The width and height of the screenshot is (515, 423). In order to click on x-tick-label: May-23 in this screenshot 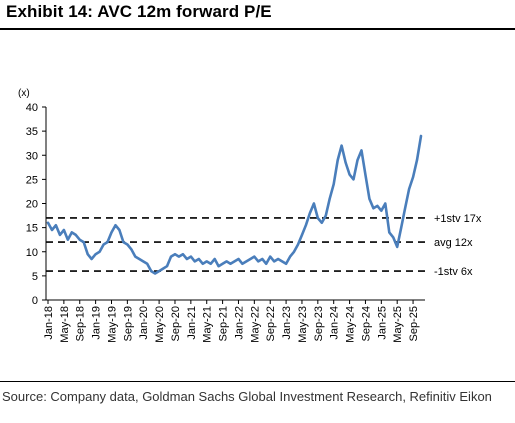, I will do `click(303, 324)`.